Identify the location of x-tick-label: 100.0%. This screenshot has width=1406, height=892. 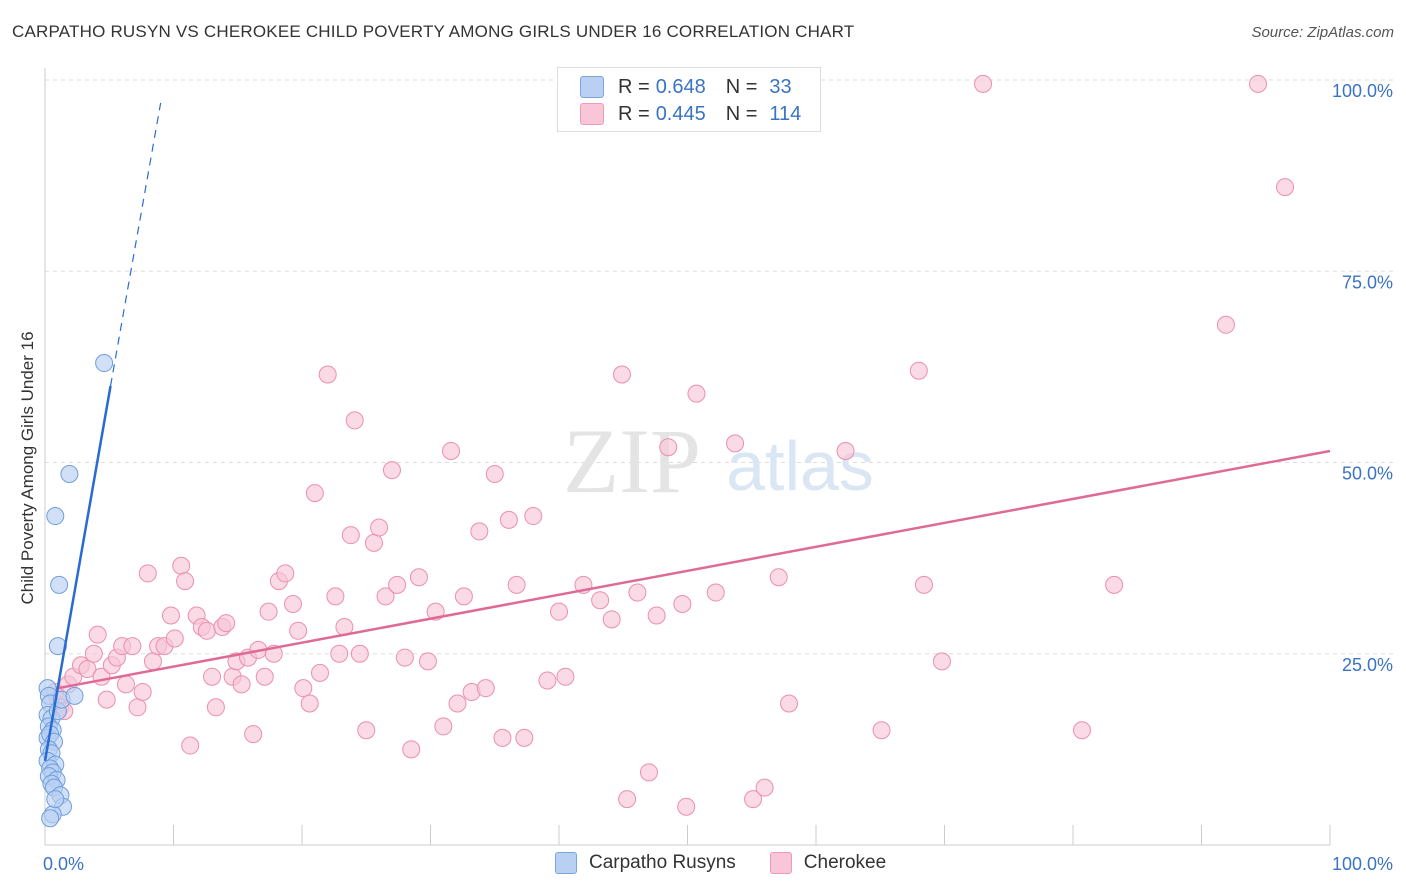
(1362, 864).